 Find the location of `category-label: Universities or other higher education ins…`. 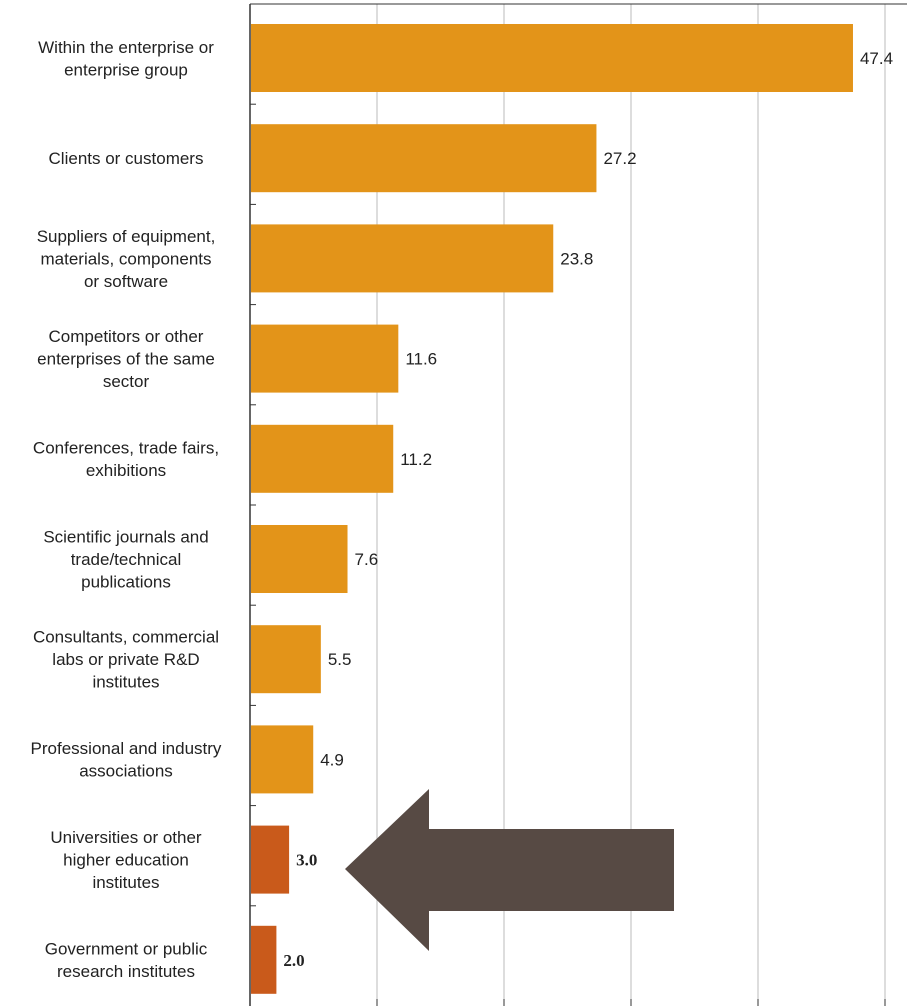

category-label: Universities or other higher education ins… is located at coordinates (126, 860).